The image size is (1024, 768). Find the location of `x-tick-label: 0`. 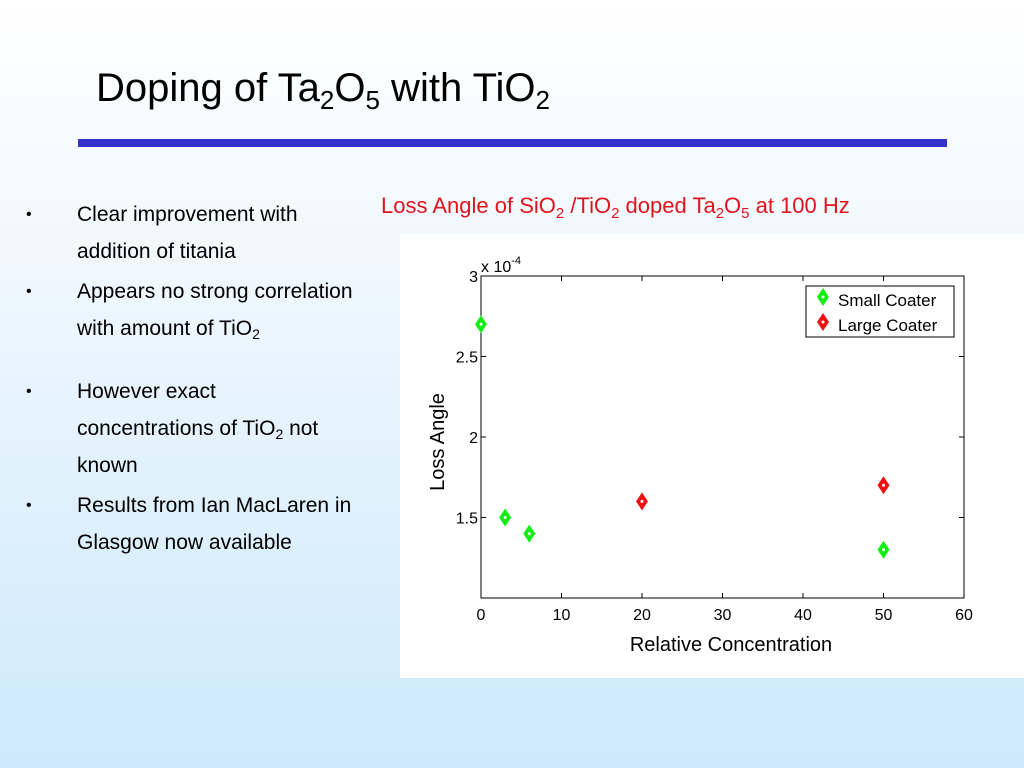

x-tick-label: 0 is located at coordinates (481, 615).